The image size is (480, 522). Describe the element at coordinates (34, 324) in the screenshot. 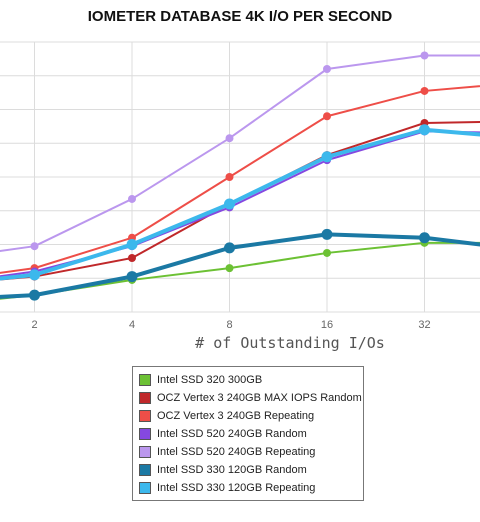

I see `x-tick-label: 2` at that location.